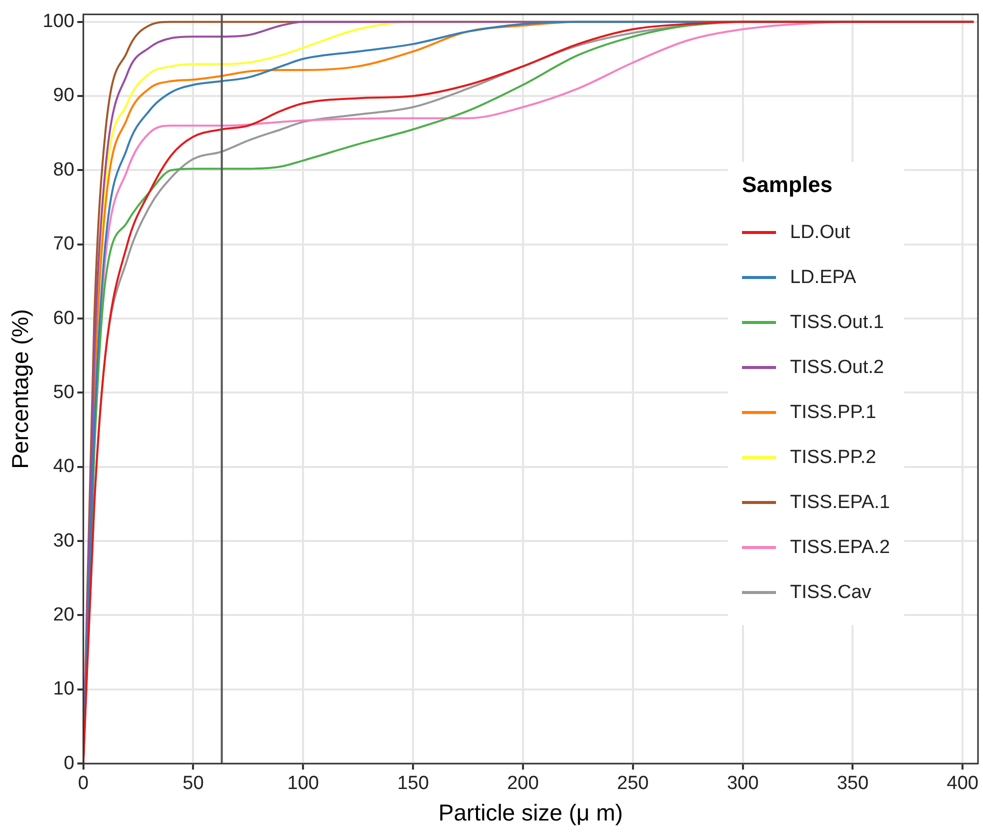 Image resolution: width=983 pixels, height=832 pixels. I want to click on legend-label: TISS.Out.2, so click(837, 367).